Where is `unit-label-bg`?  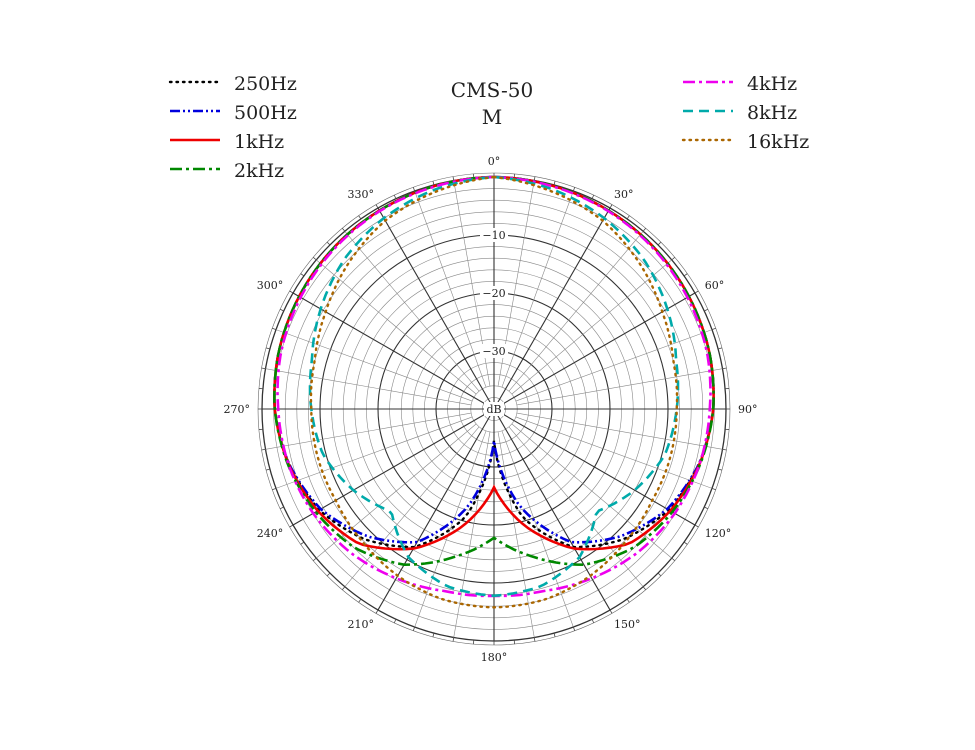 unit-label-bg is located at coordinates (494, 409).